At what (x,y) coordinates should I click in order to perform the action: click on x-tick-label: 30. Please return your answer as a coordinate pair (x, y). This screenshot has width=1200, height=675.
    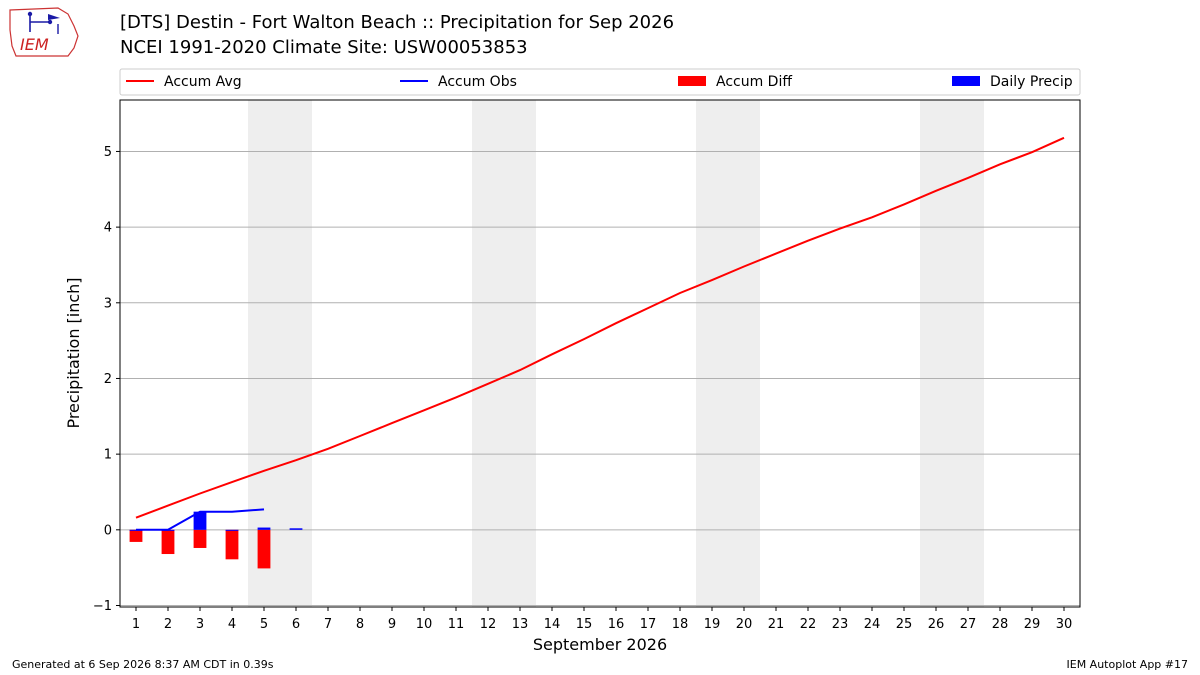
    Looking at the image, I should click on (1064, 624).